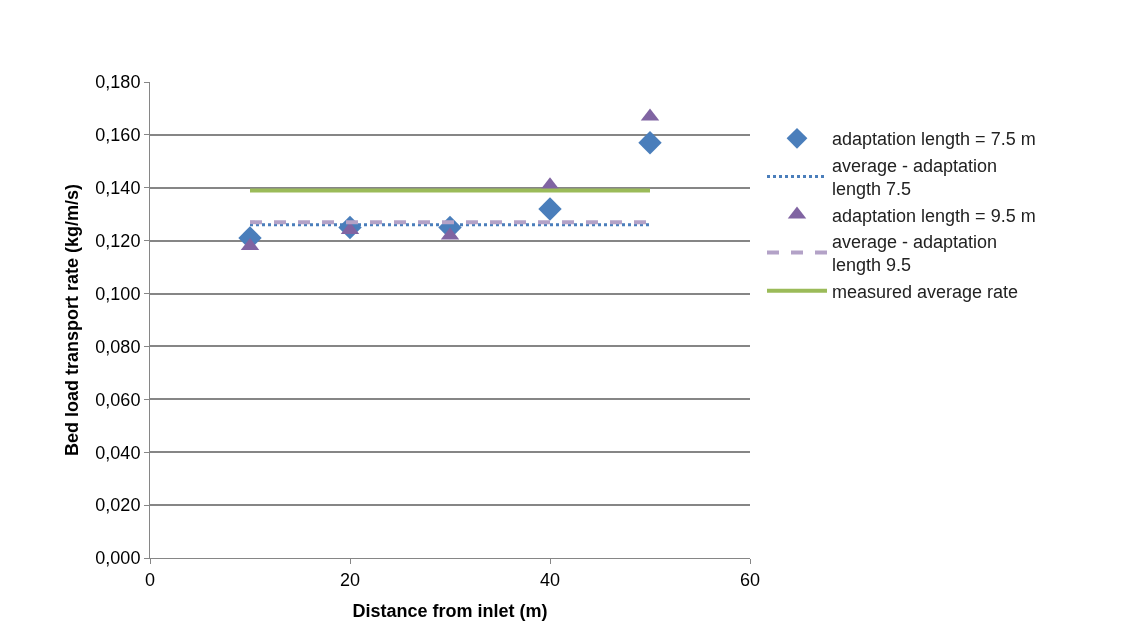 The image size is (1142, 639). I want to click on x-axis-title: Distance from inlet (m), so click(450, 610).